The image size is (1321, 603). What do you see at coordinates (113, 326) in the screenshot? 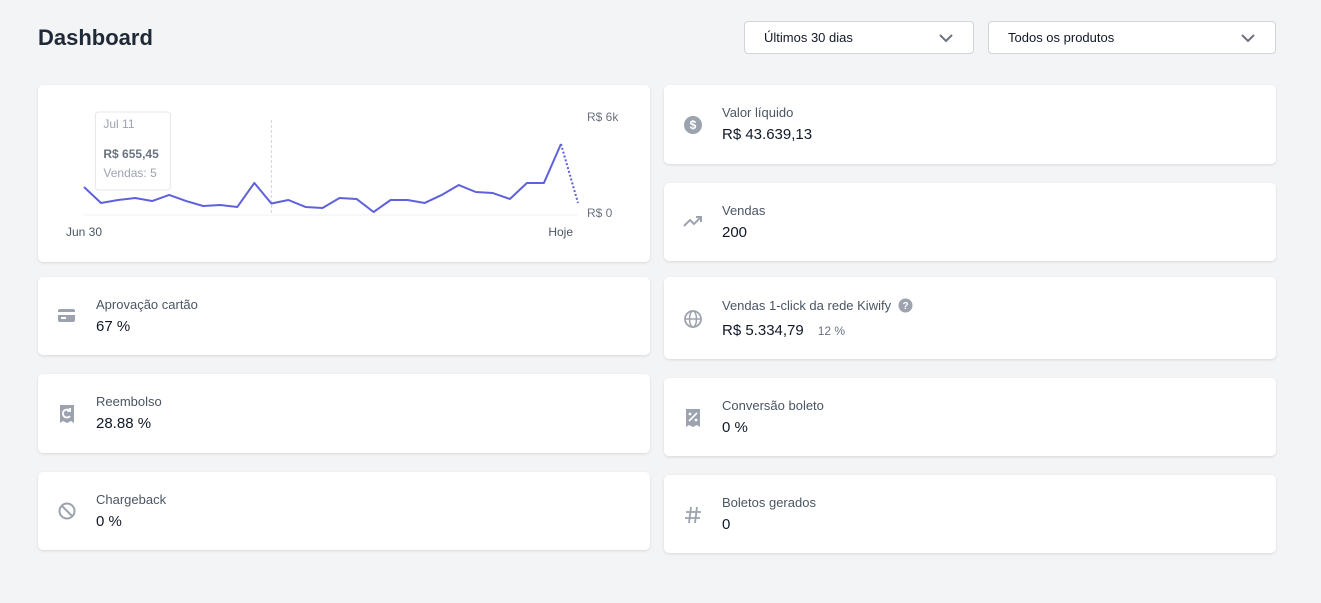
I see `stat-value: 67 %` at bounding box center [113, 326].